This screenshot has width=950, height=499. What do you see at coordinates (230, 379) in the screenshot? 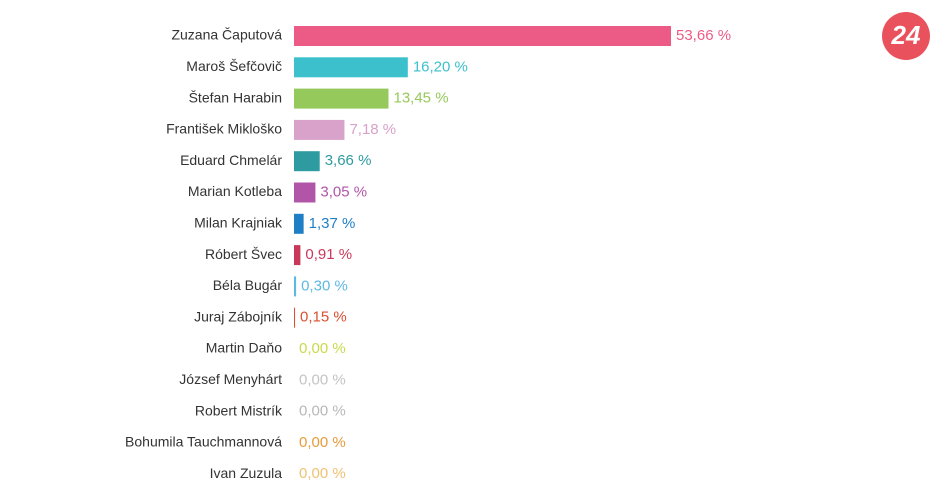
I see `category-label: József Menyhárt` at bounding box center [230, 379].